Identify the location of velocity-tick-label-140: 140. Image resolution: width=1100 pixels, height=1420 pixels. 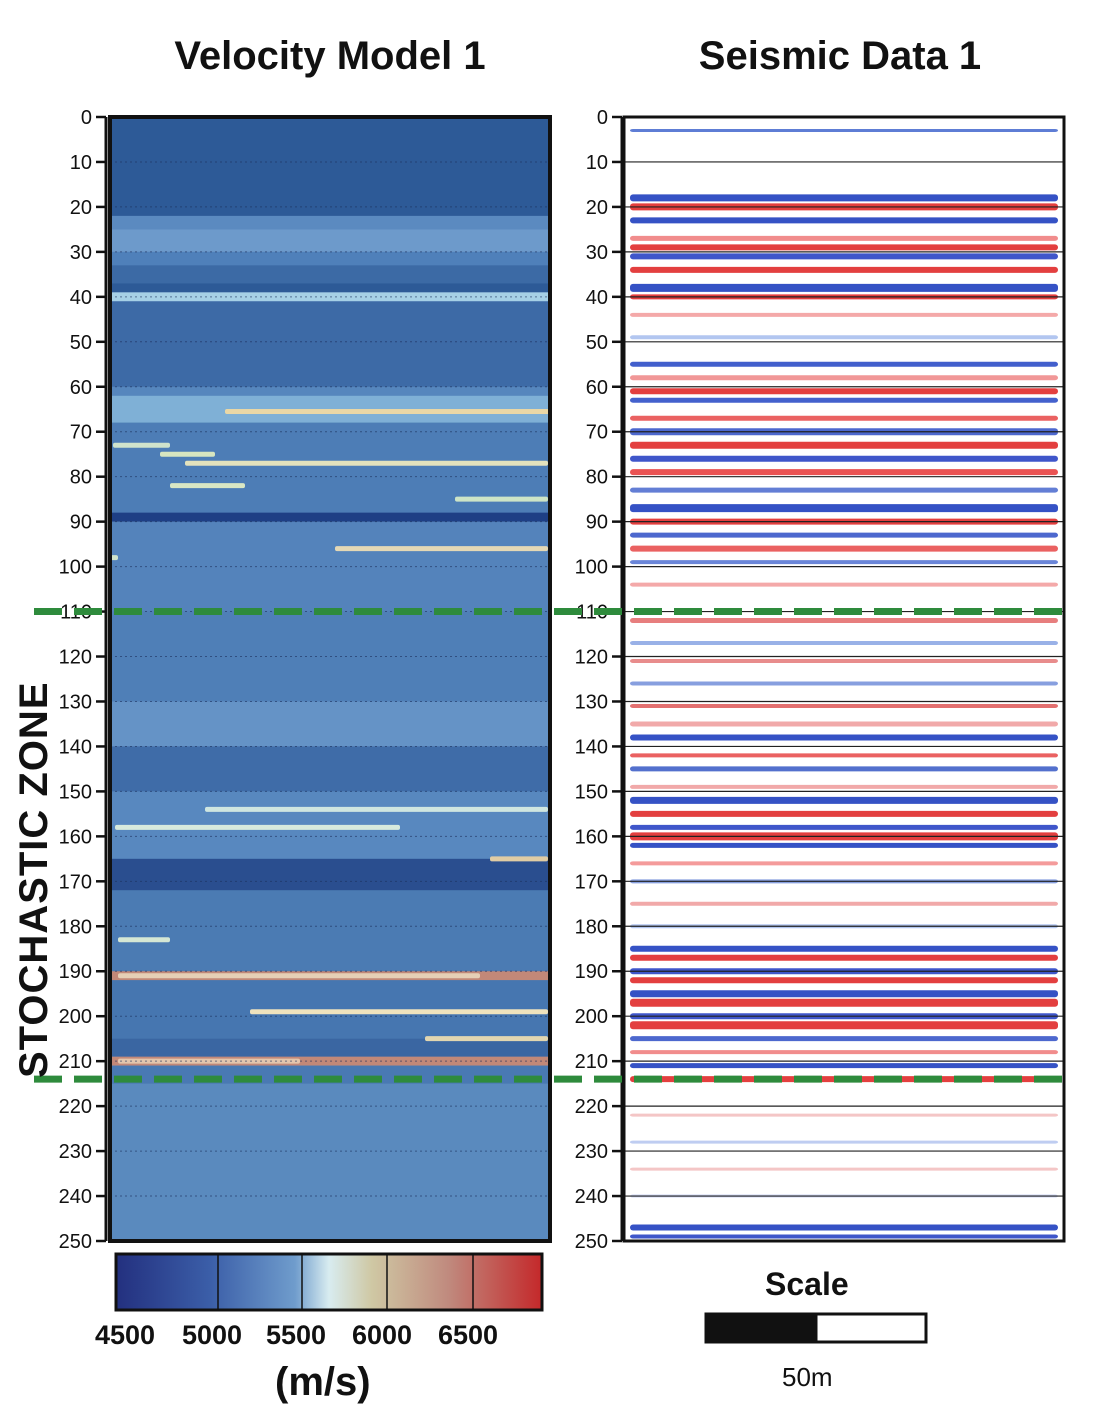
(75, 747).